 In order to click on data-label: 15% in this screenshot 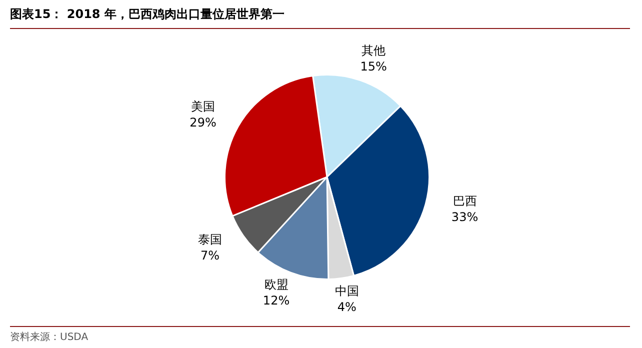, I will do `click(373, 67)`.